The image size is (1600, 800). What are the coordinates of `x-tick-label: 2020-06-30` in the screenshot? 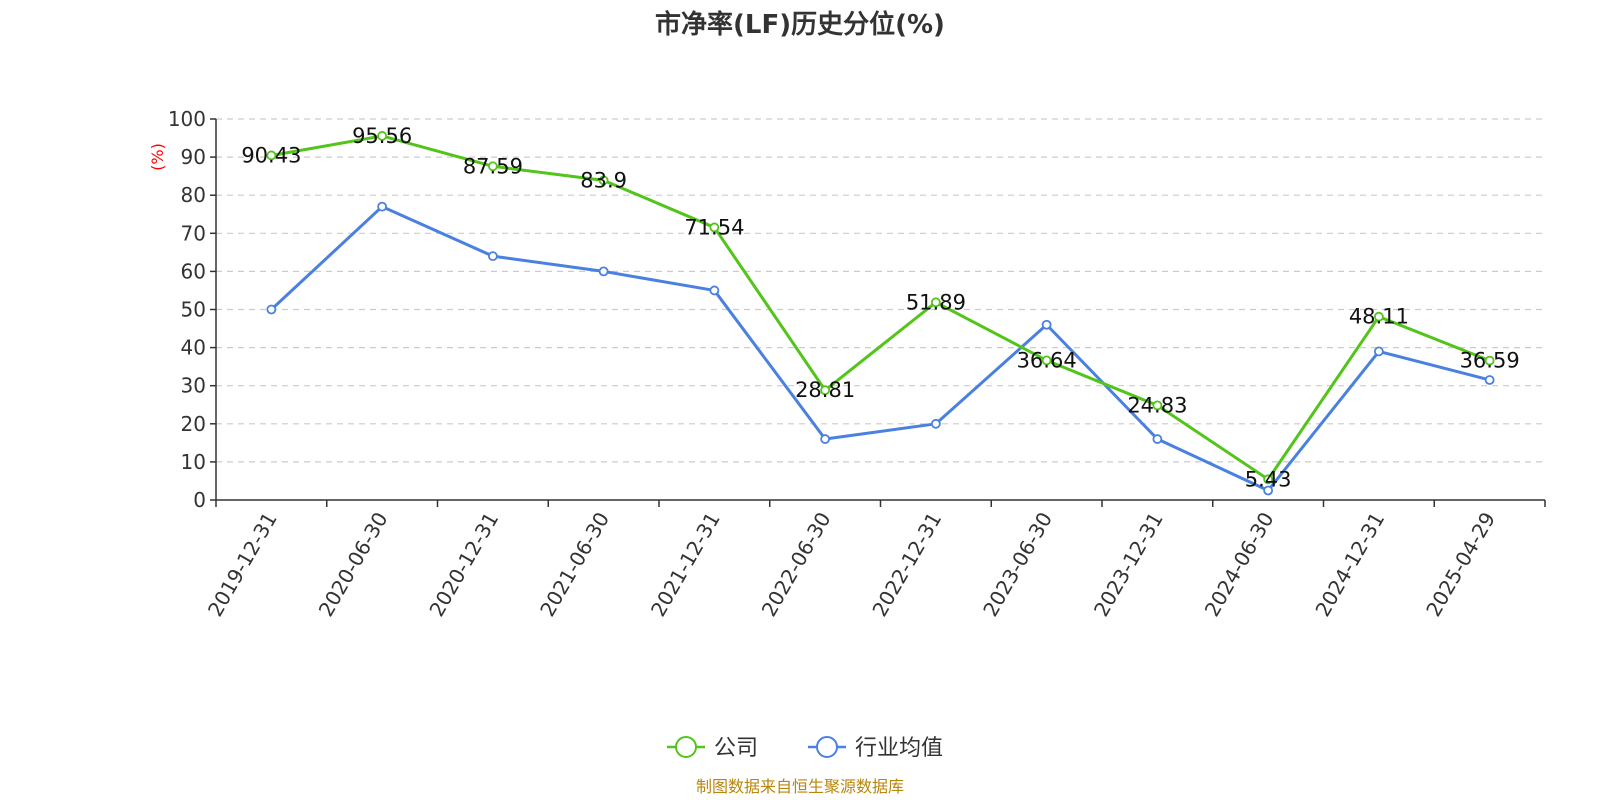 It's located at (353, 564).